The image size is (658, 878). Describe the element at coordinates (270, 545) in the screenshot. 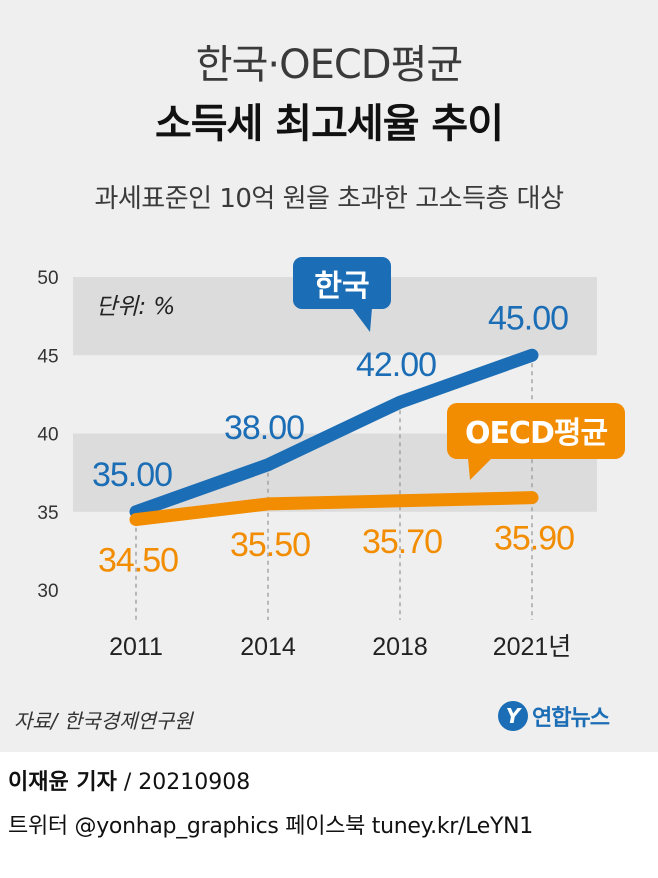

I see `data-label: 35.50` at that location.